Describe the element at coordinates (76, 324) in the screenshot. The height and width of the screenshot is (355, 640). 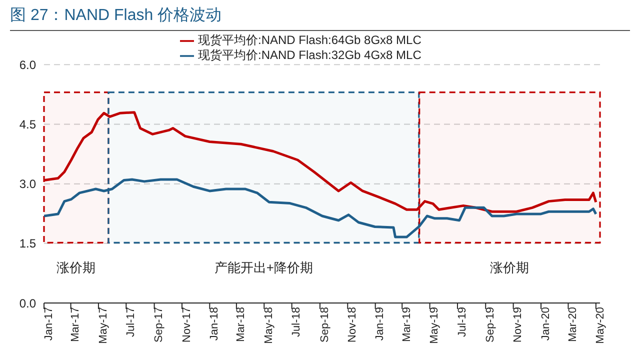
I see `x-tick-label: Mar-17` at that location.